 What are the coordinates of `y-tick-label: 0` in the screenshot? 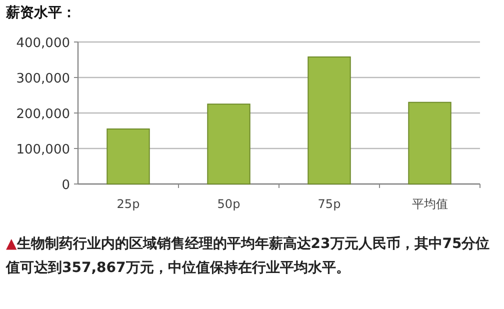 It's located at (66, 185).